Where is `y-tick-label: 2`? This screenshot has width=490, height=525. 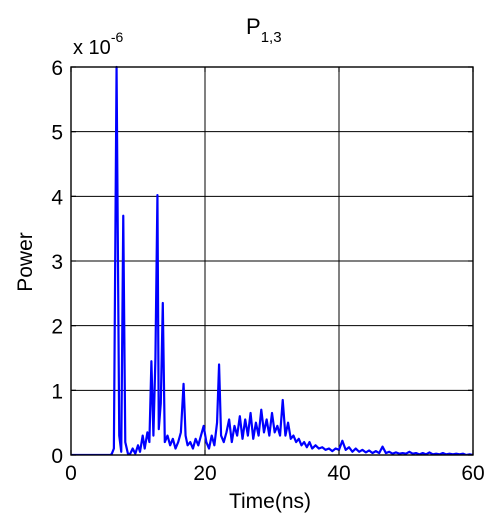
y-tick-label: 2 is located at coordinates (57, 327).